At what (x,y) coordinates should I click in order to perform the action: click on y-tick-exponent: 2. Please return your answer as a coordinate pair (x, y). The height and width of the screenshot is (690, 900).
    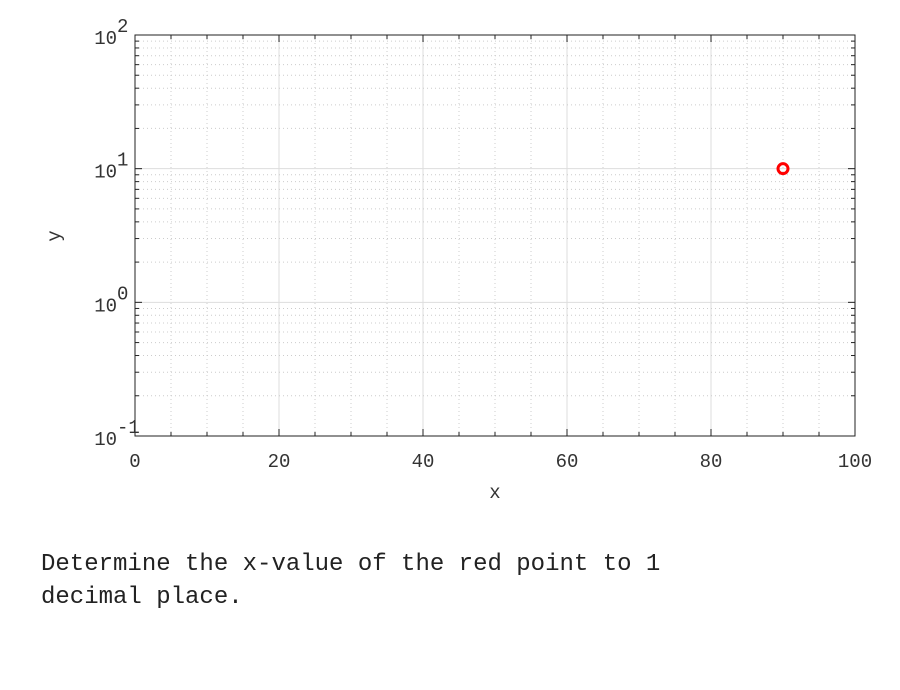
    Looking at the image, I should click on (122, 27).